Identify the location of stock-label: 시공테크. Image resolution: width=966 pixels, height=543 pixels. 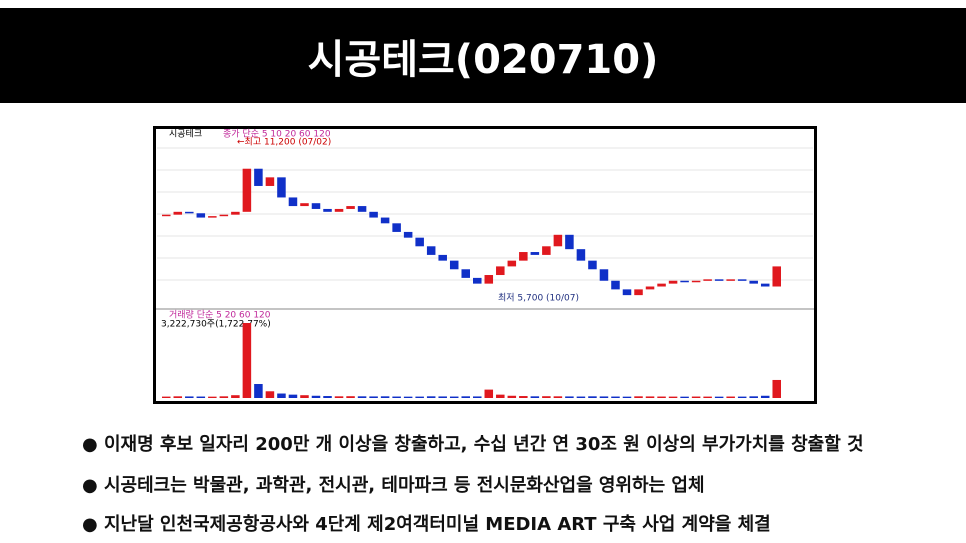
(185, 134).